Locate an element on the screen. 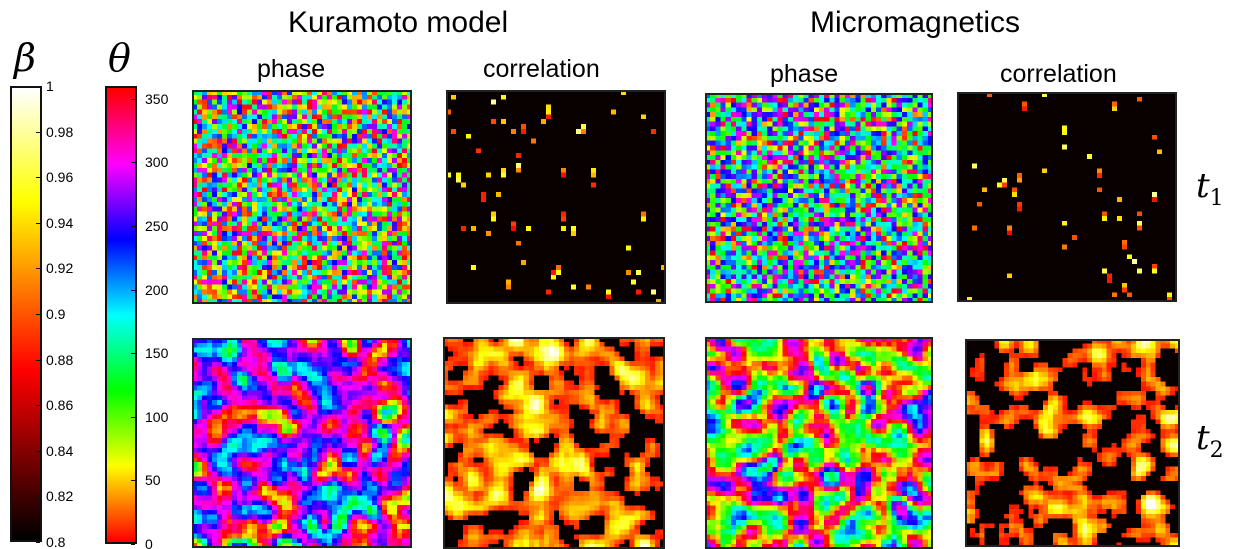  theta-tick-label: 0 is located at coordinates (149, 542).